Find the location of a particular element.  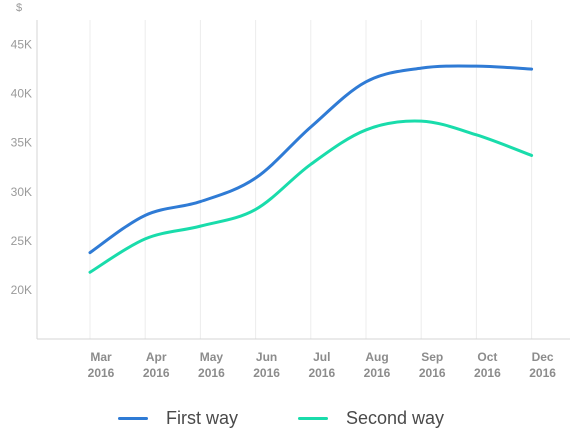

y-axis-unit: $ is located at coordinates (19, 8).